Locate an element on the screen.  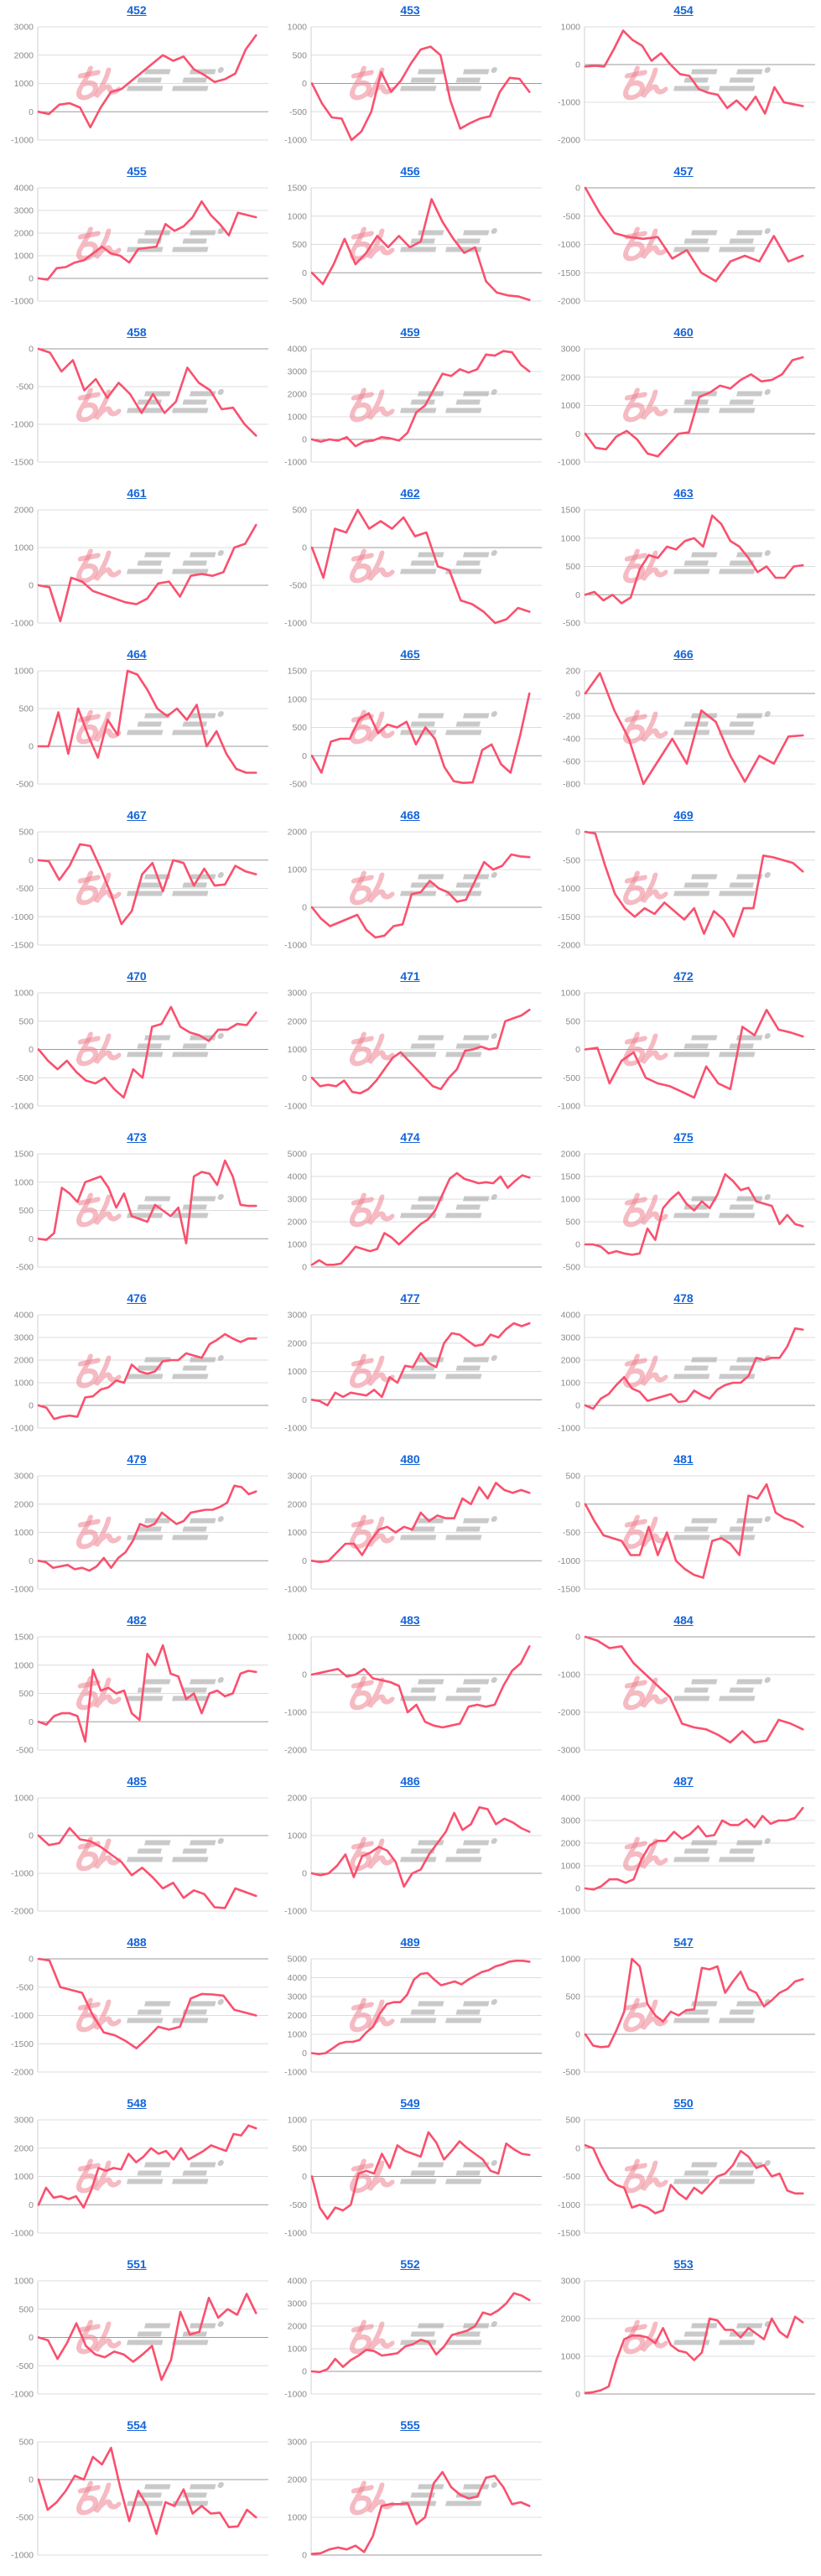
machine-number-link: 489 is located at coordinates (410, 1942).